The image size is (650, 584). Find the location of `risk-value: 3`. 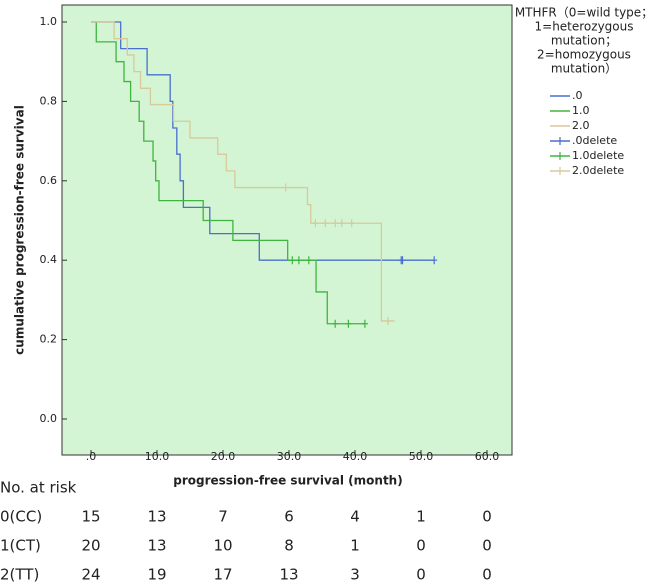

risk-value: 3 is located at coordinates (355, 575).